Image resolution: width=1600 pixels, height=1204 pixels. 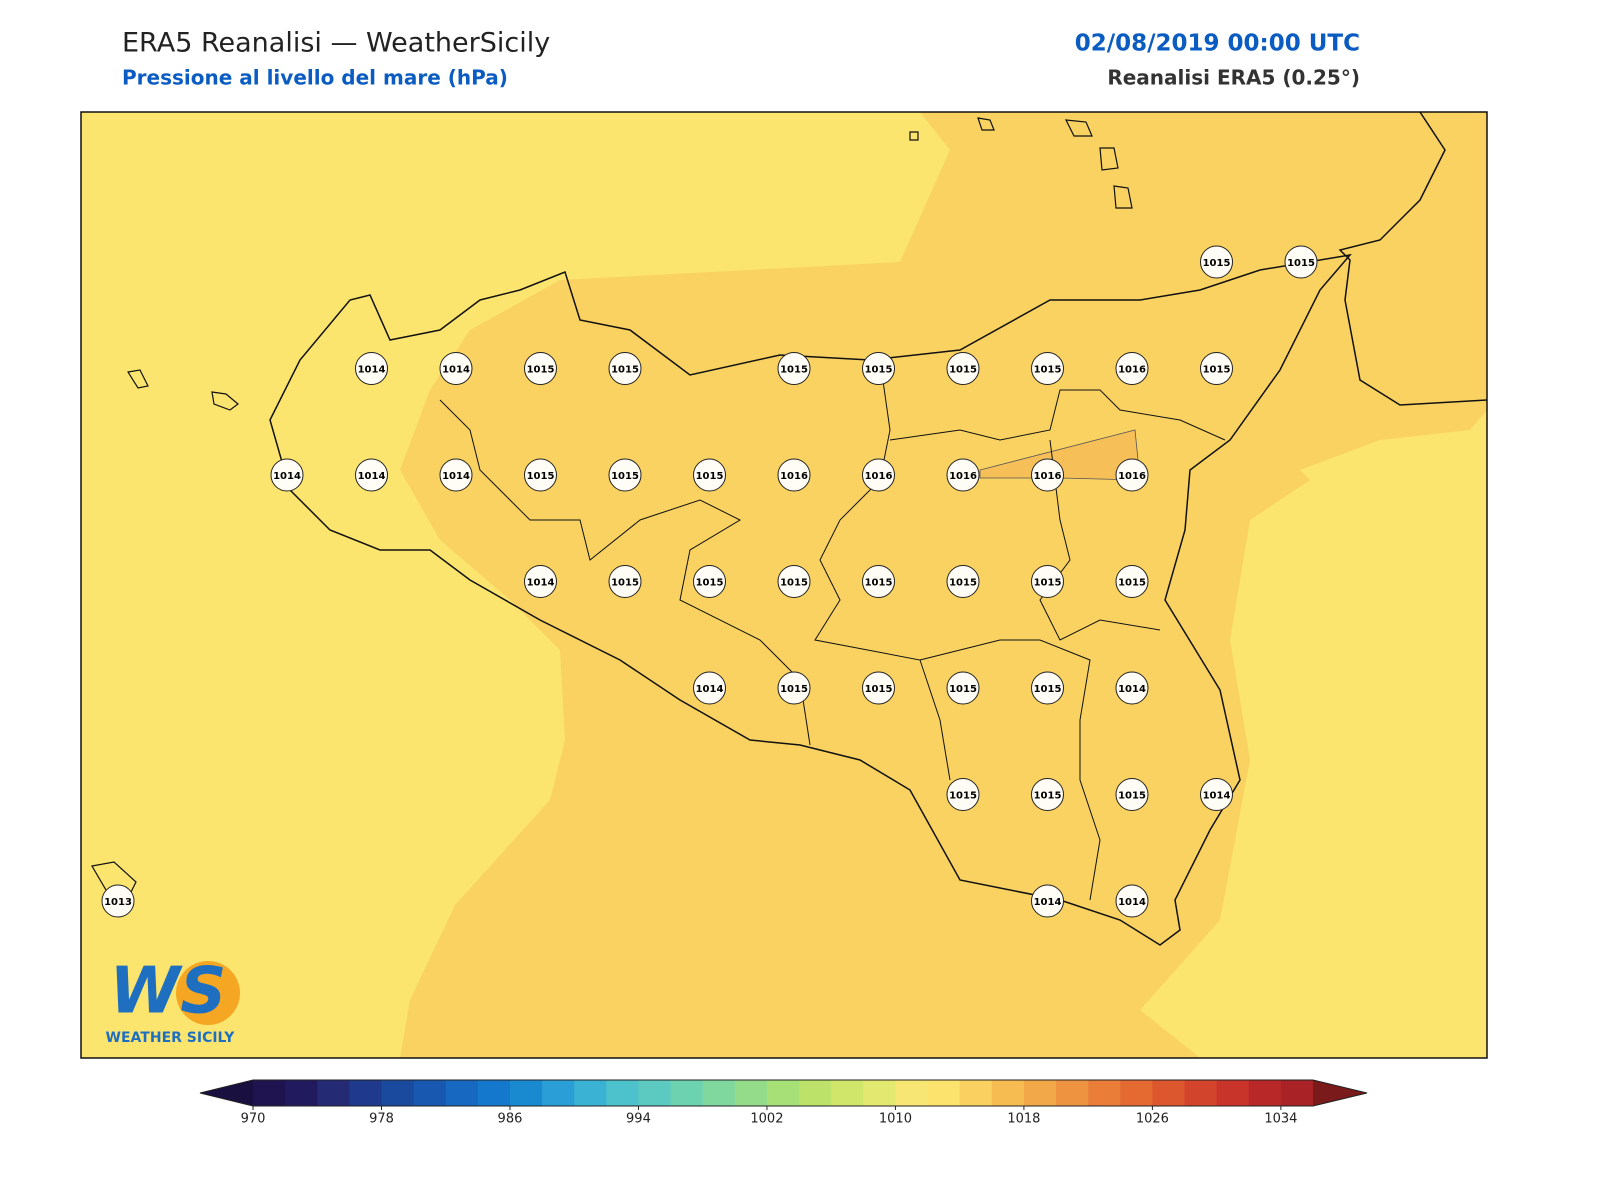 I want to click on source: Reanalisi ERA5 (0.25°), so click(x=1233, y=78).